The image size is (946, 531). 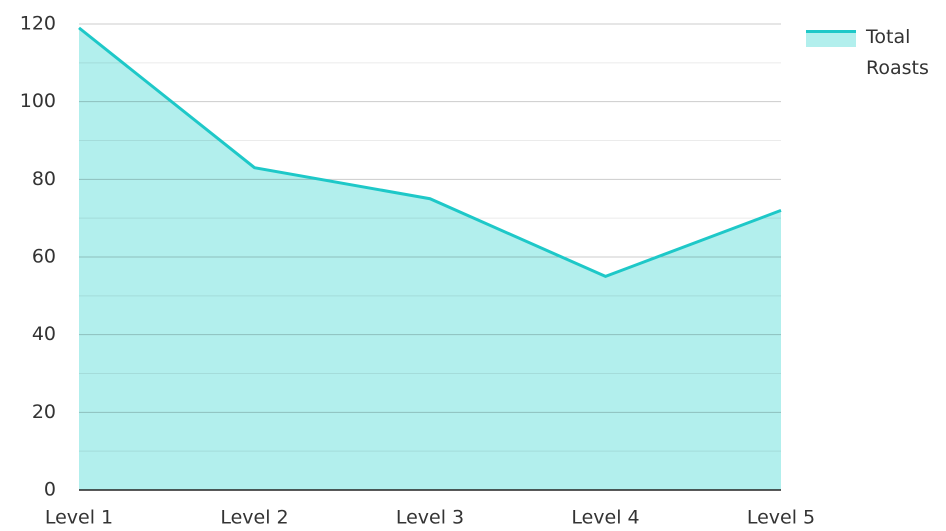 What do you see at coordinates (254, 518) in the screenshot?
I see `x-tick-label: Level 2` at bounding box center [254, 518].